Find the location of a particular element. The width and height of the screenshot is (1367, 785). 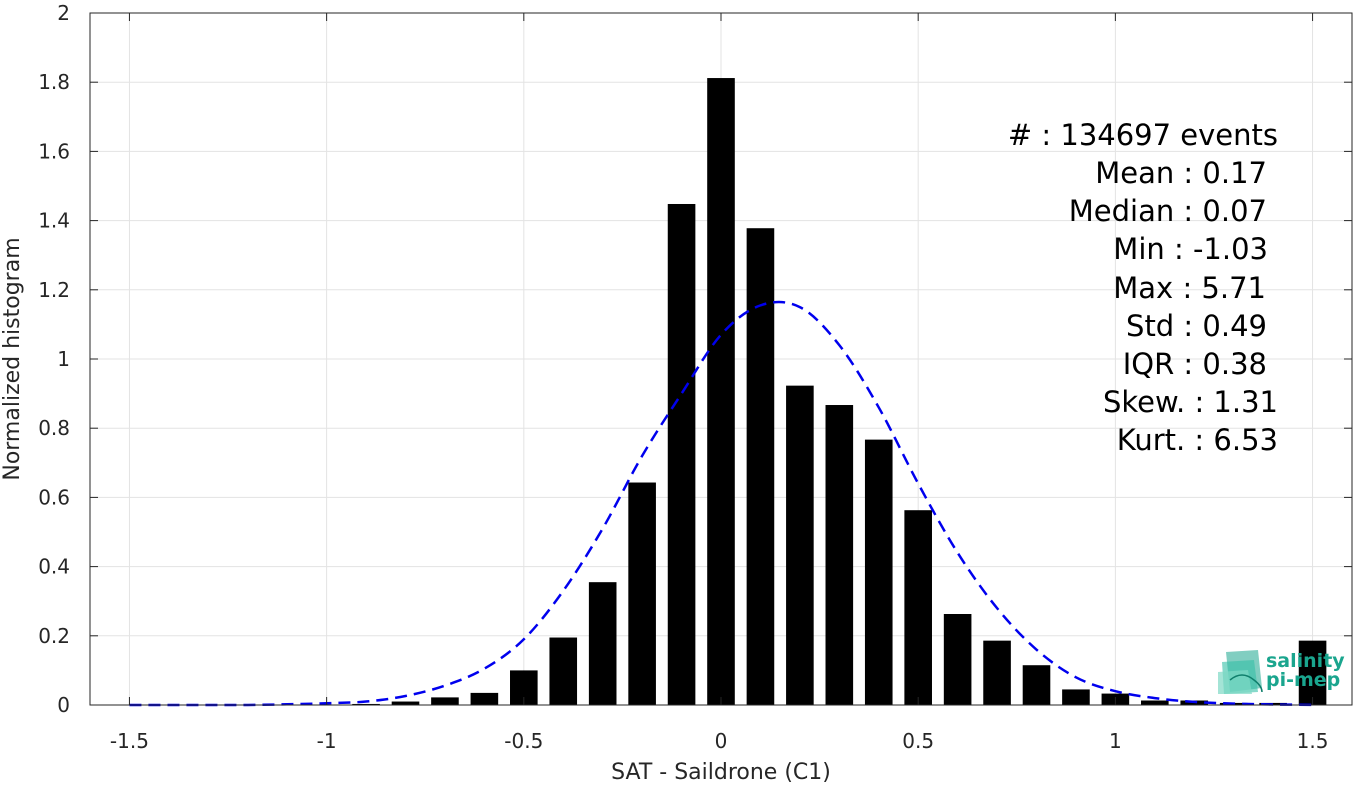

stats-iqr: IQR : 0.38 is located at coordinates (1195, 364).